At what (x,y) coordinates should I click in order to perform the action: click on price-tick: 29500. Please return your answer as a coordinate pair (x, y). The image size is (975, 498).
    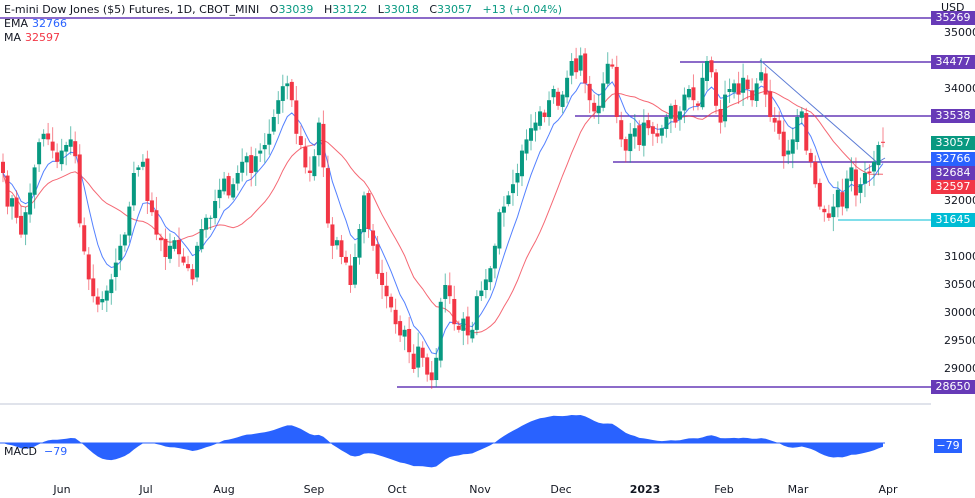
    Looking at the image, I should click on (959, 340).